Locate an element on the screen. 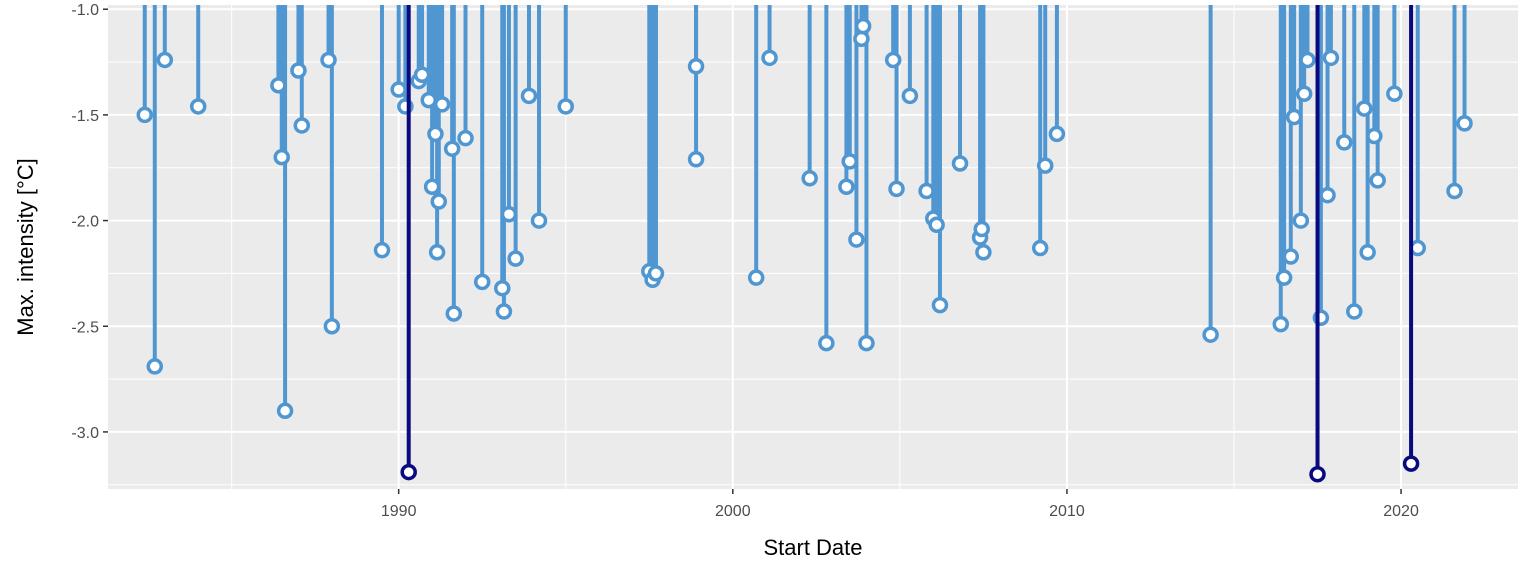  x-axis-title: Start Date is located at coordinates (812, 547).